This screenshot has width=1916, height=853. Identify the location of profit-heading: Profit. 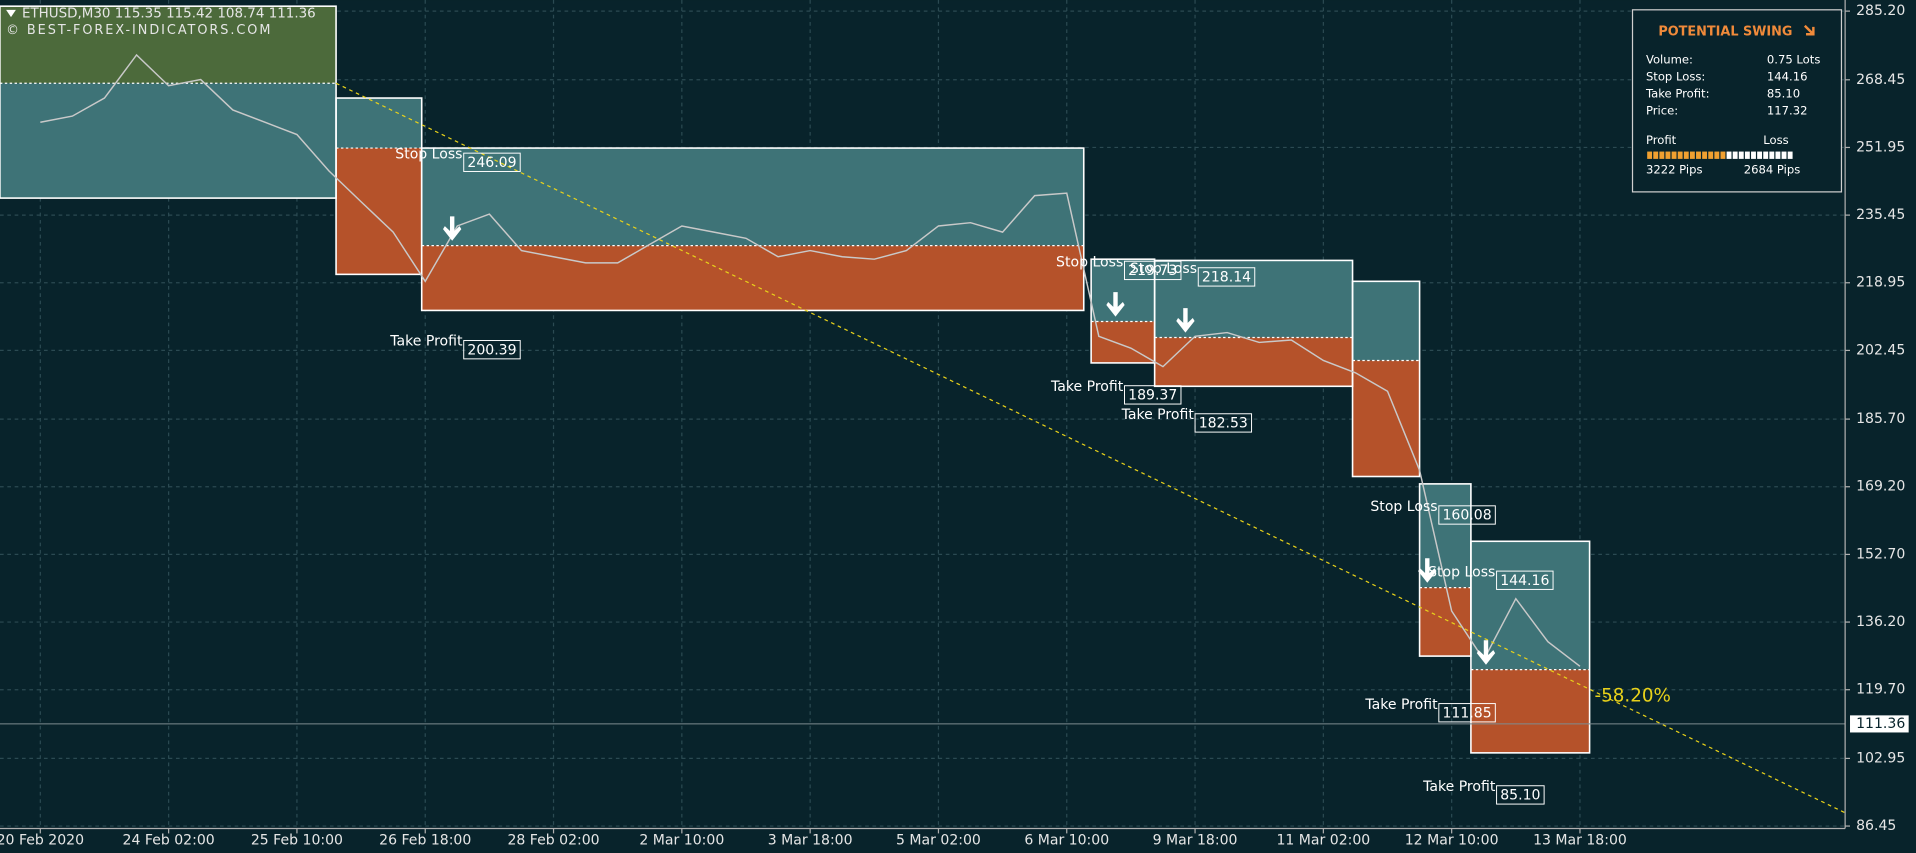
(1661, 140).